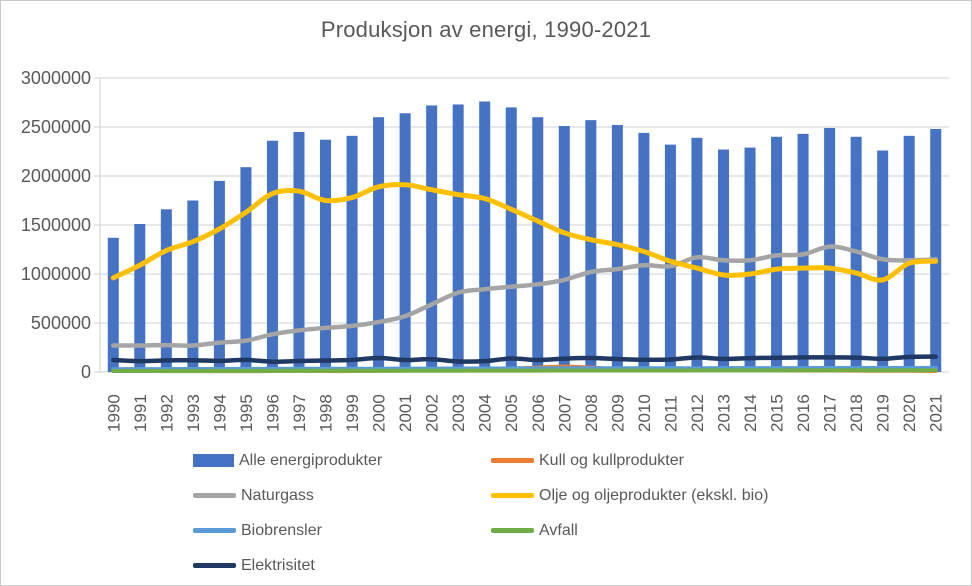 The image size is (972, 586). I want to click on legend-label-olje-og-oljeprodukter-ekskl-bio: Olje og oljeprodukter (ekskl. bio), so click(654, 495).